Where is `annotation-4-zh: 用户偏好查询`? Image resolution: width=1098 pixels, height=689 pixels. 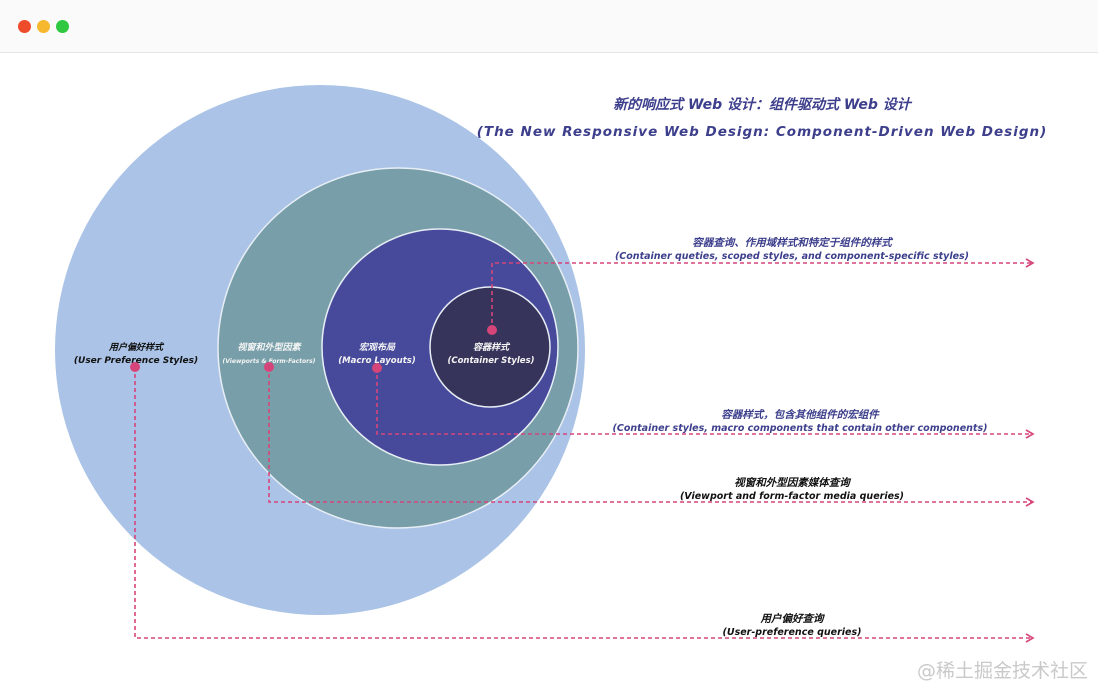 annotation-4-zh: 用户偏好查询 is located at coordinates (792, 618).